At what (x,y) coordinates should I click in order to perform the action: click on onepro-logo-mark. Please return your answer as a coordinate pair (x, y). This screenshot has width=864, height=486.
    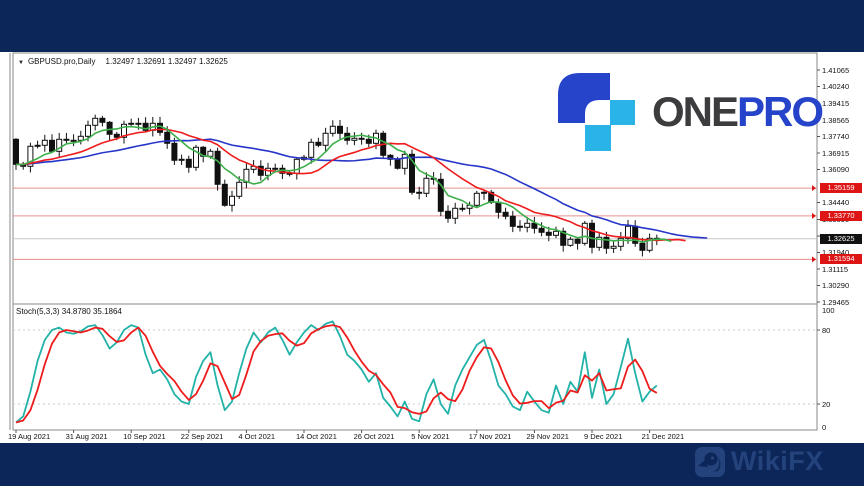
    Looking at the image, I should click on (596, 112).